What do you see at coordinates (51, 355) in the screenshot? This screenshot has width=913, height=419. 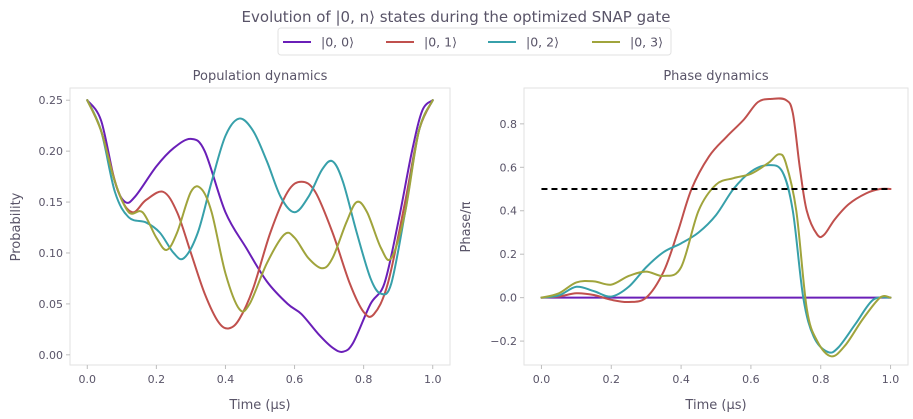 I see `population-y-tick-label: 0.00` at bounding box center [51, 355].